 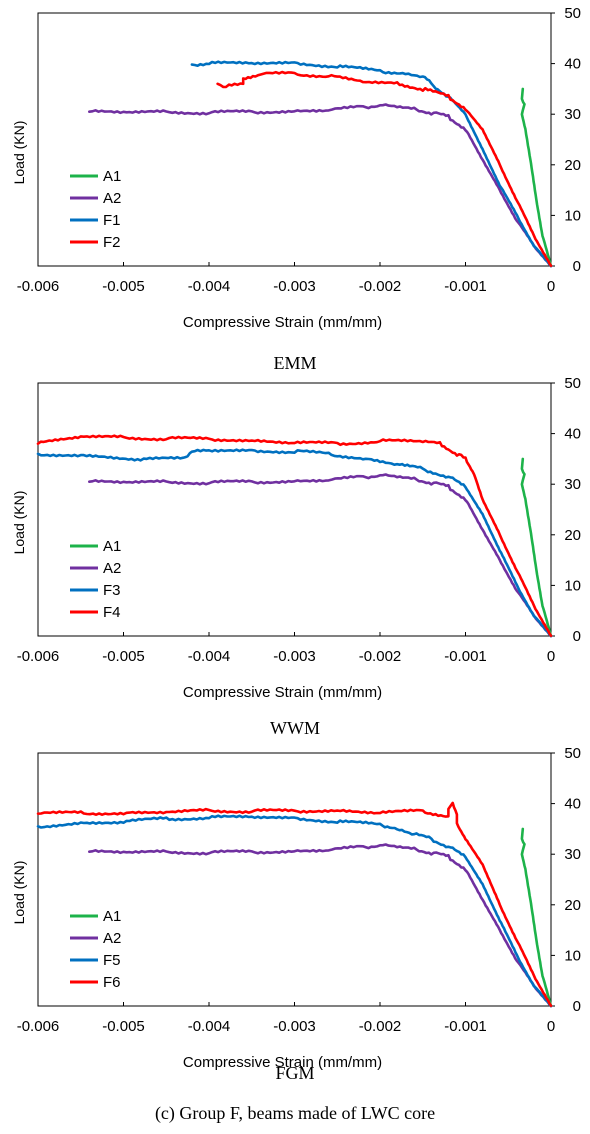 I want to click on chart-title: WWM, so click(x=295, y=728).